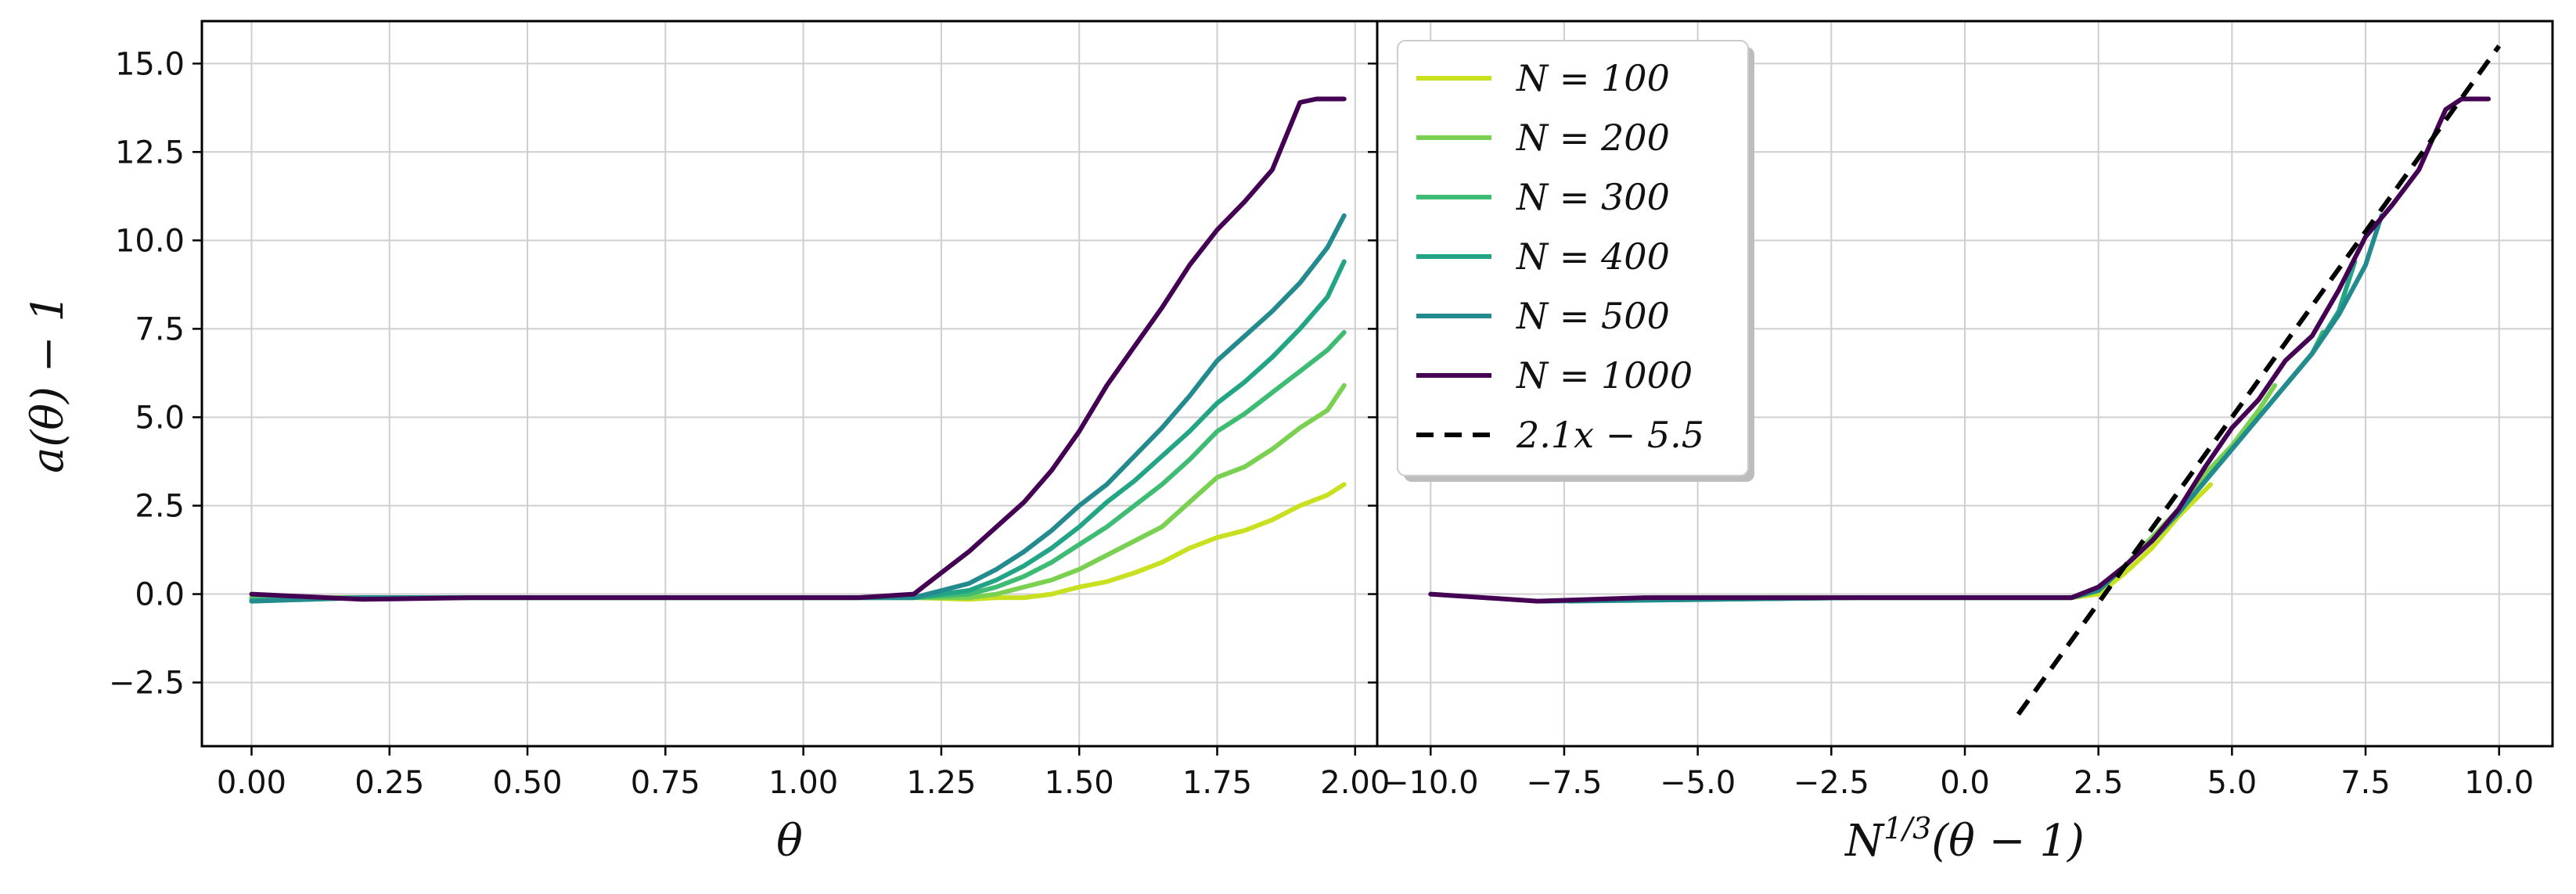 This screenshot has height=894, width=2576. I want to click on x-tick-label: 2.5, so click(2099, 783).